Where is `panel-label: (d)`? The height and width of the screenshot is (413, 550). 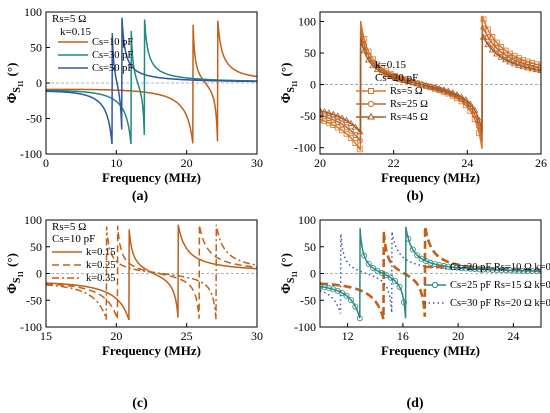 panel-label: (d) is located at coordinates (414, 403).